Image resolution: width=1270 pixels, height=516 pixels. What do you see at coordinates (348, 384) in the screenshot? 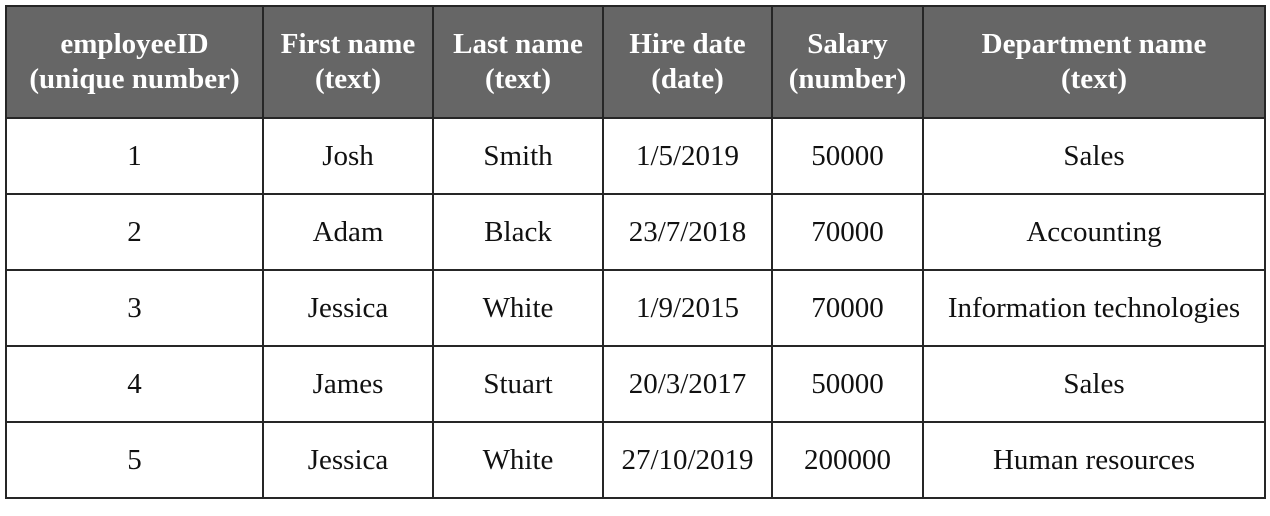
I see `cell-first-name: James` at bounding box center [348, 384].